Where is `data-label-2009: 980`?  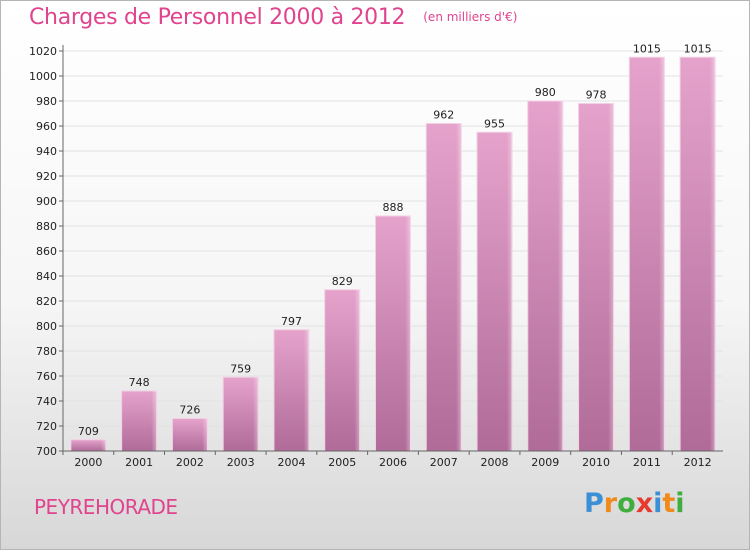 data-label-2009: 980 is located at coordinates (545, 92).